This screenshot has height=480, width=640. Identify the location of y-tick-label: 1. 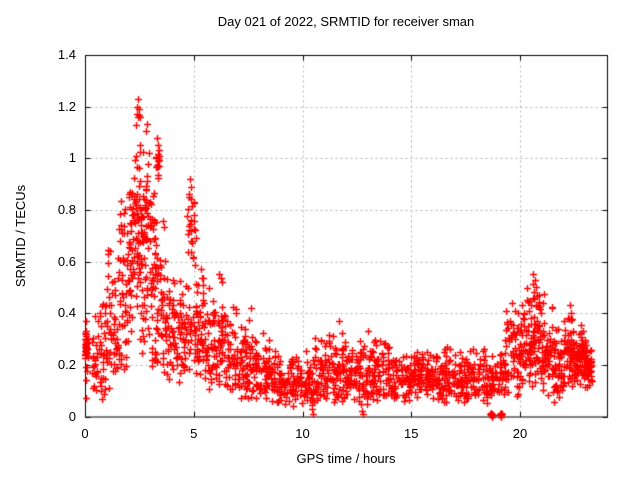
(72, 158).